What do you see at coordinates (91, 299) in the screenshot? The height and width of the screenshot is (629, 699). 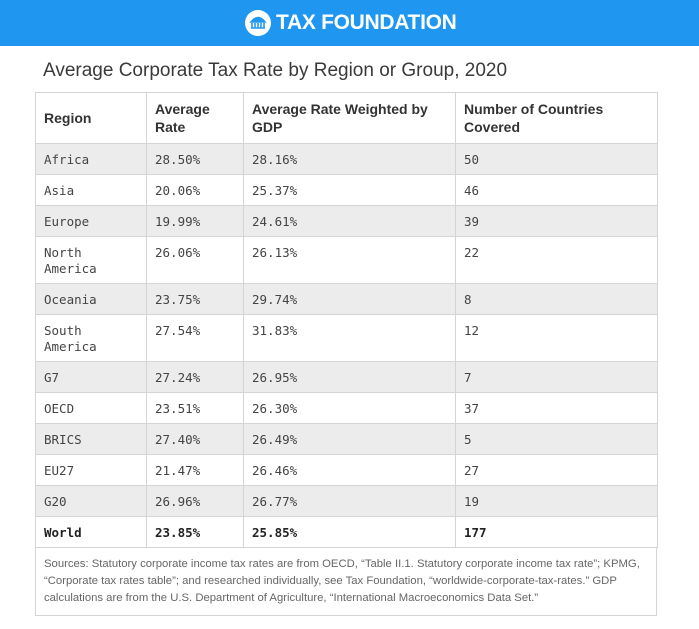 I see `table-cell: Oceania` at bounding box center [91, 299].